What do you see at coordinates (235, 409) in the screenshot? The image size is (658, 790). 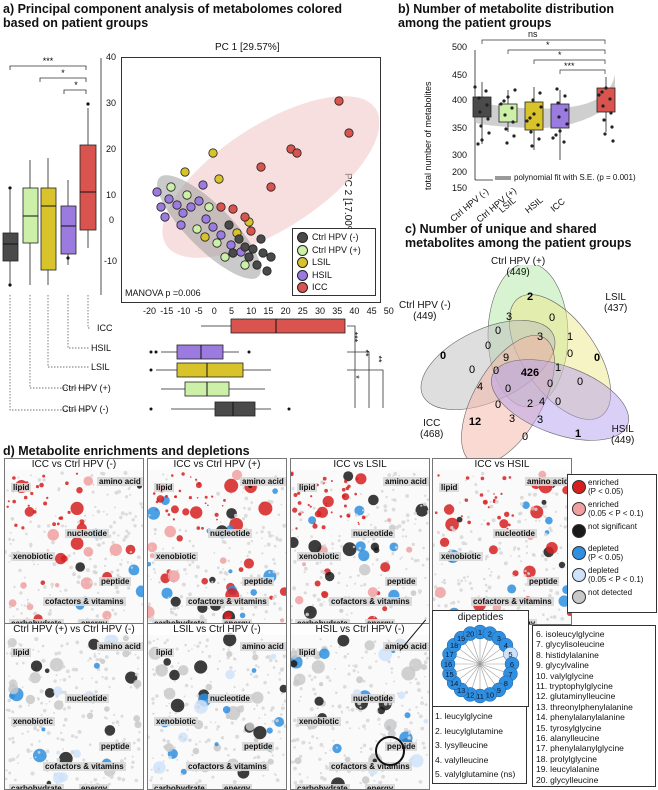 I see `hbox-ctrl-neg` at bounding box center [235, 409].